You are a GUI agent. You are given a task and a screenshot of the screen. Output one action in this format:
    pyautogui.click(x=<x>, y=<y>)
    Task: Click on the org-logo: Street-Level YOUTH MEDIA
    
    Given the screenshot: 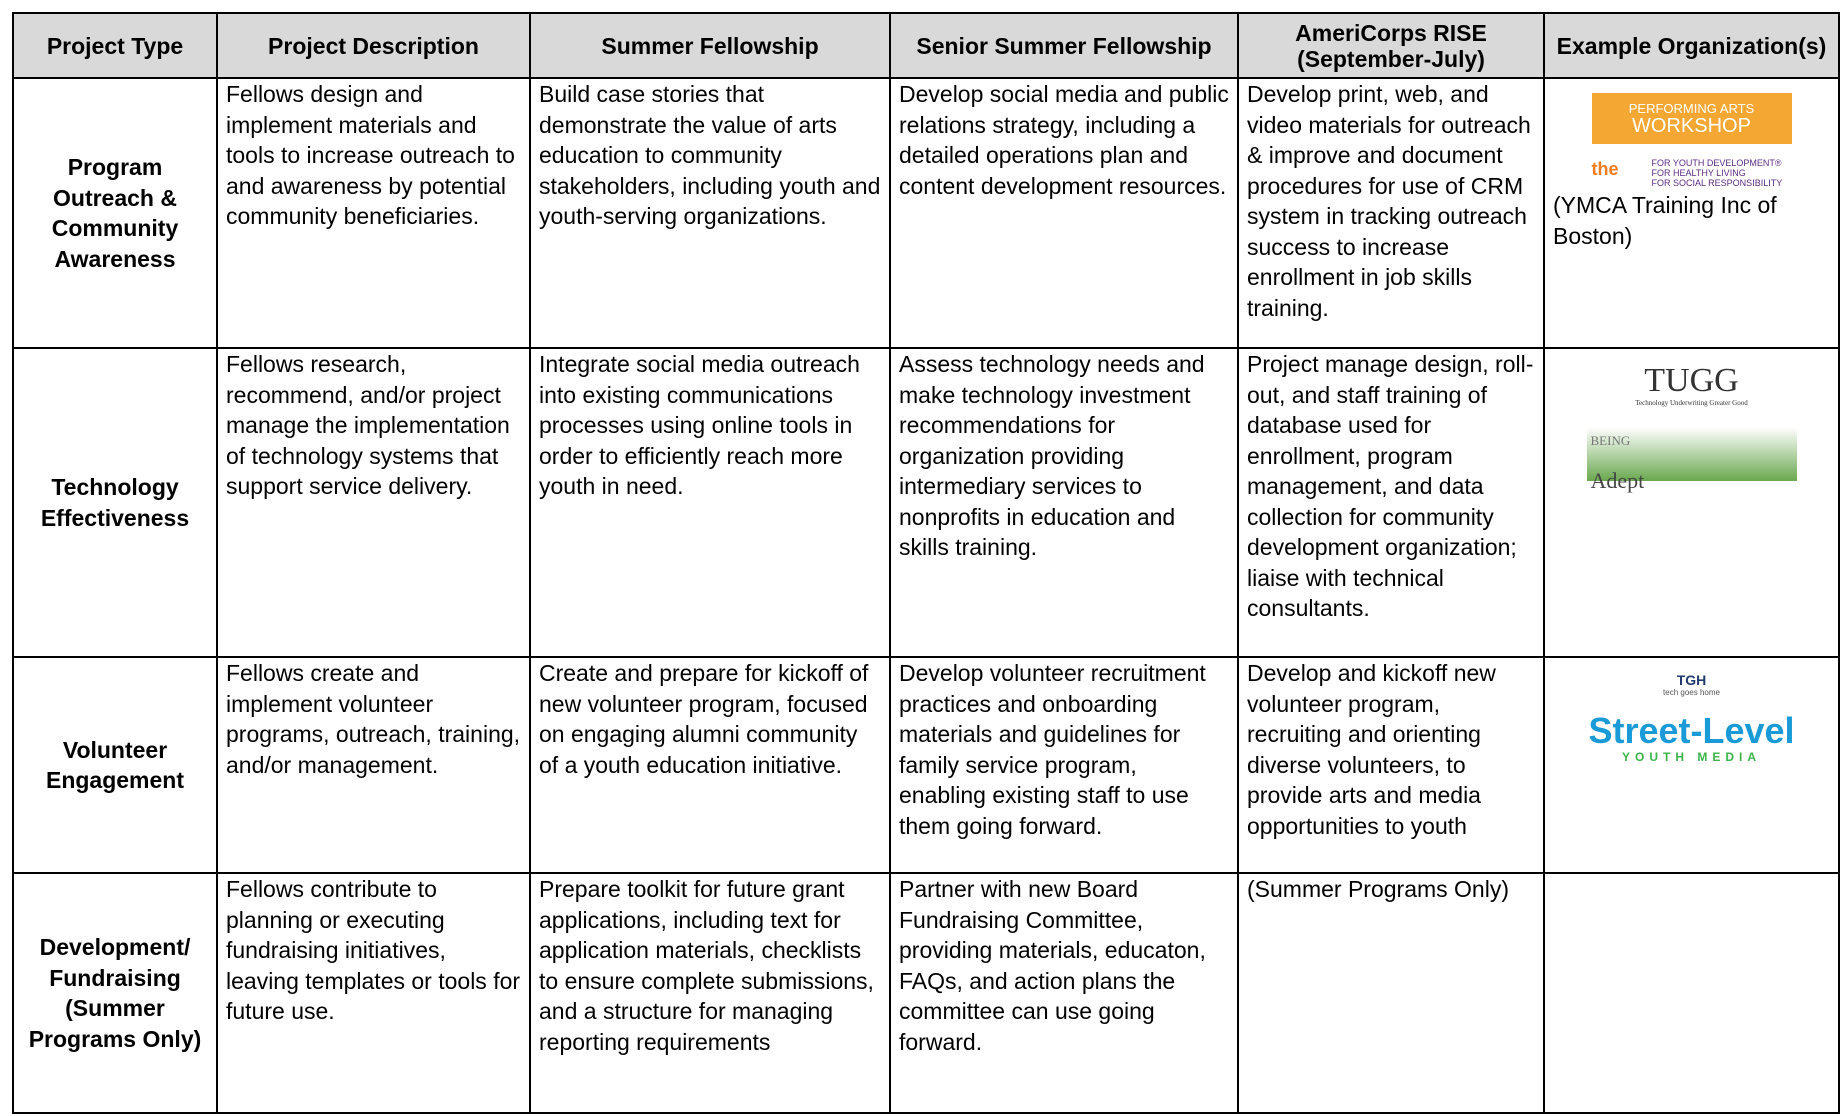 What is the action you would take?
    pyautogui.click(x=1691, y=737)
    